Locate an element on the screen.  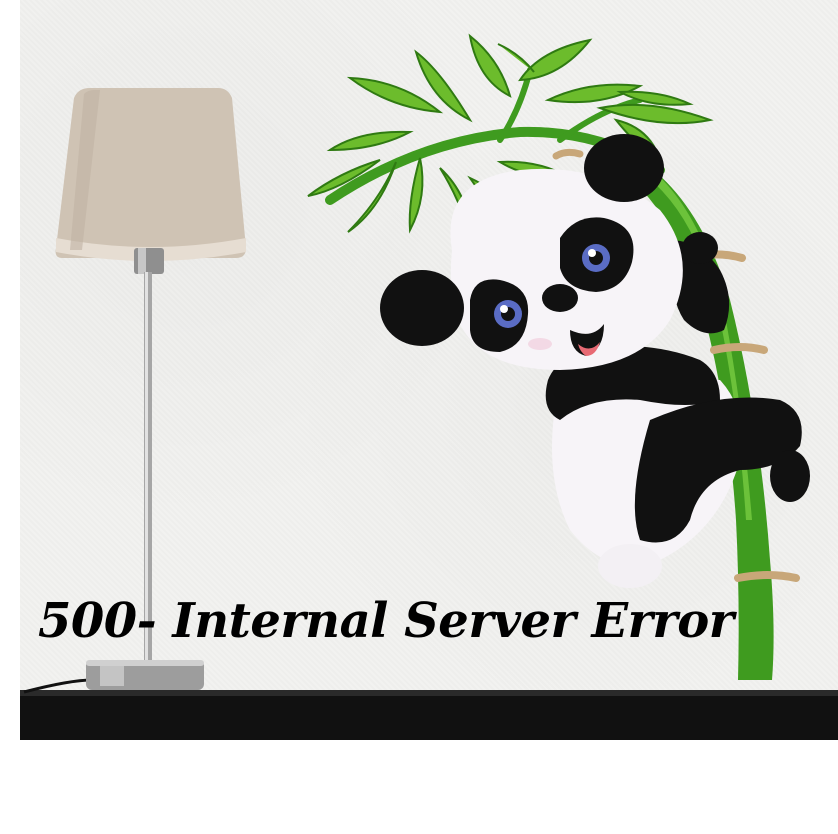
shelf-icon is located at coordinates (429, 709).